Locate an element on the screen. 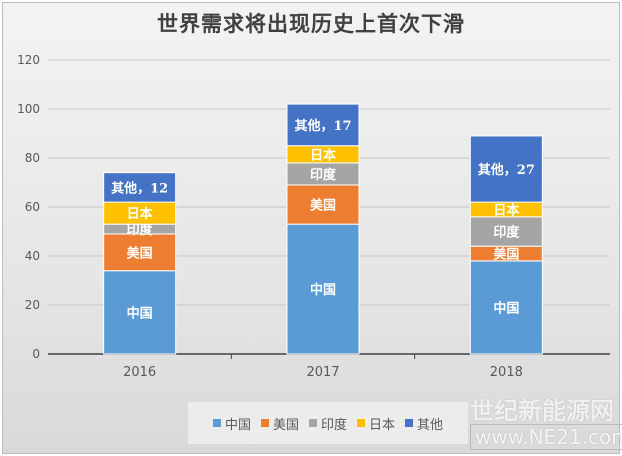 This screenshot has width=622, height=456. y-tick-label: 20 is located at coordinates (32, 305).